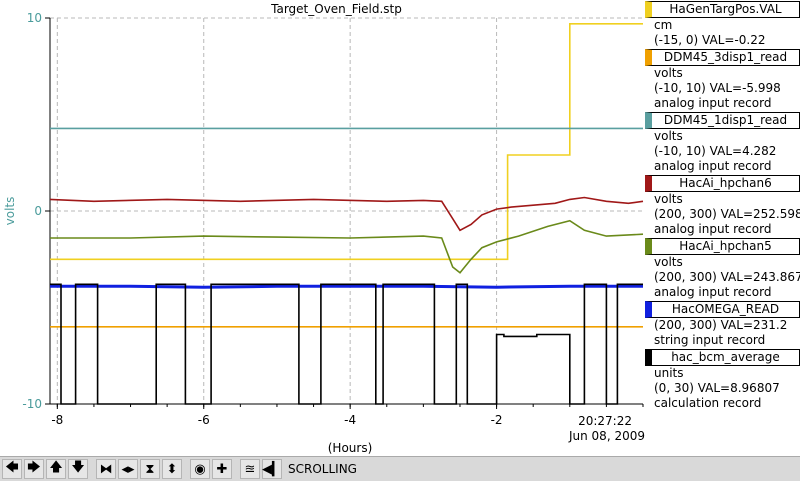 The height and width of the screenshot is (481, 800). I want to click on legend-detail-line: (200, 300) VAL=252.598, so click(727, 214).